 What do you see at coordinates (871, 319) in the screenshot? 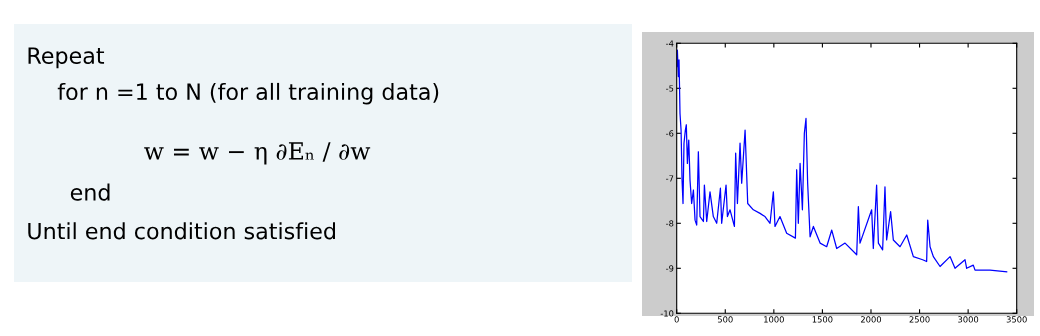
I see `x-tick-label: 2000` at bounding box center [871, 319].